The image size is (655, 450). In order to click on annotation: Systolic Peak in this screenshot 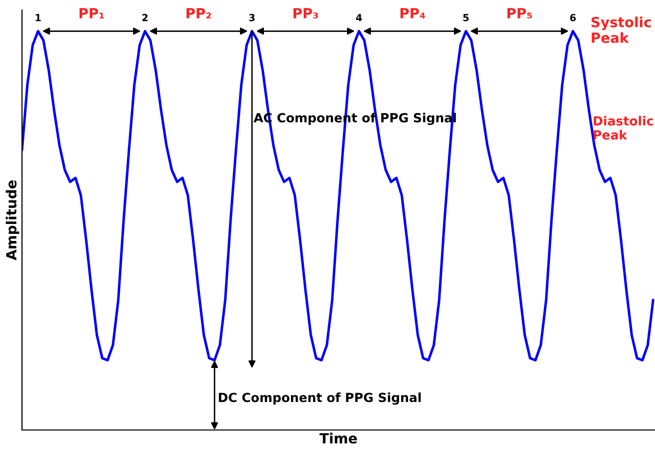, I will do `click(621, 29)`.